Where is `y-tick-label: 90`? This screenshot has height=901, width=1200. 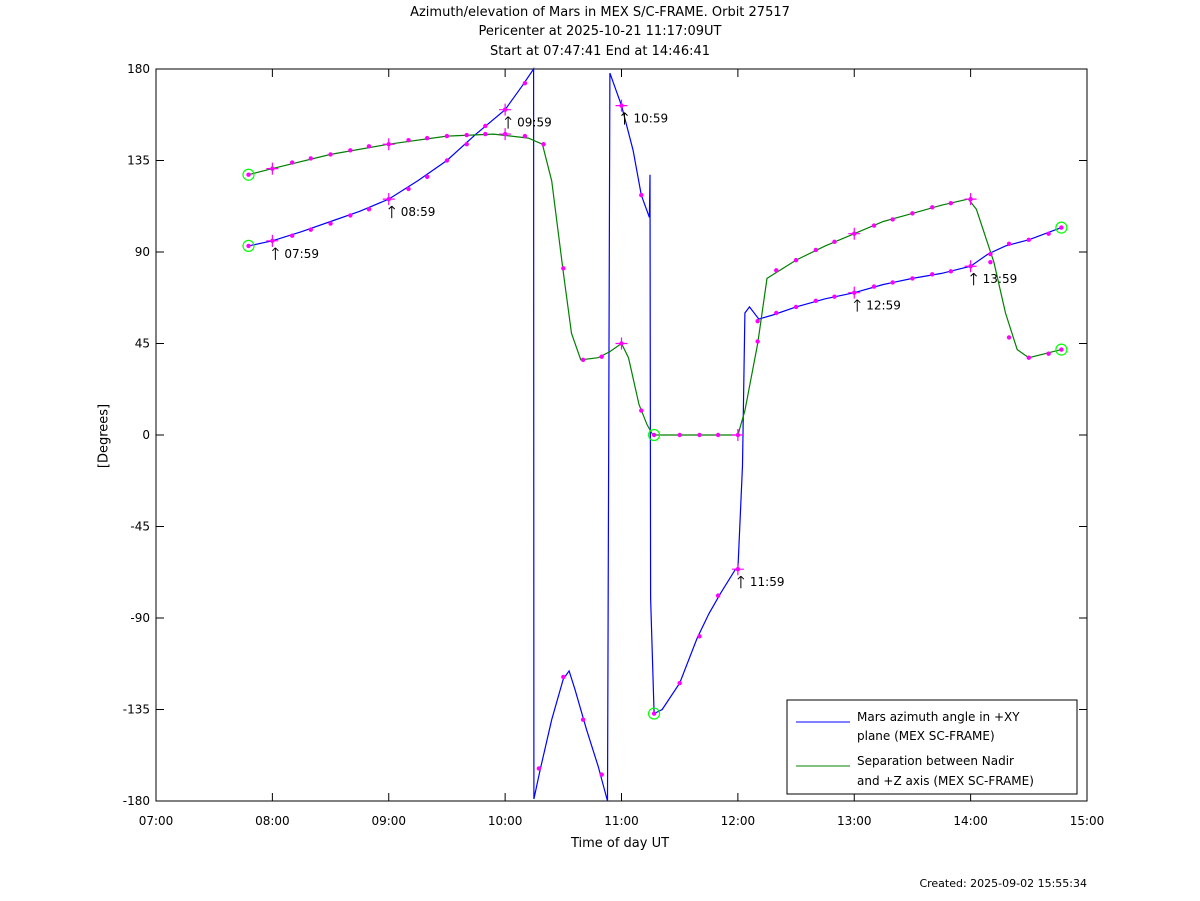 y-tick-label: 90 is located at coordinates (142, 252).